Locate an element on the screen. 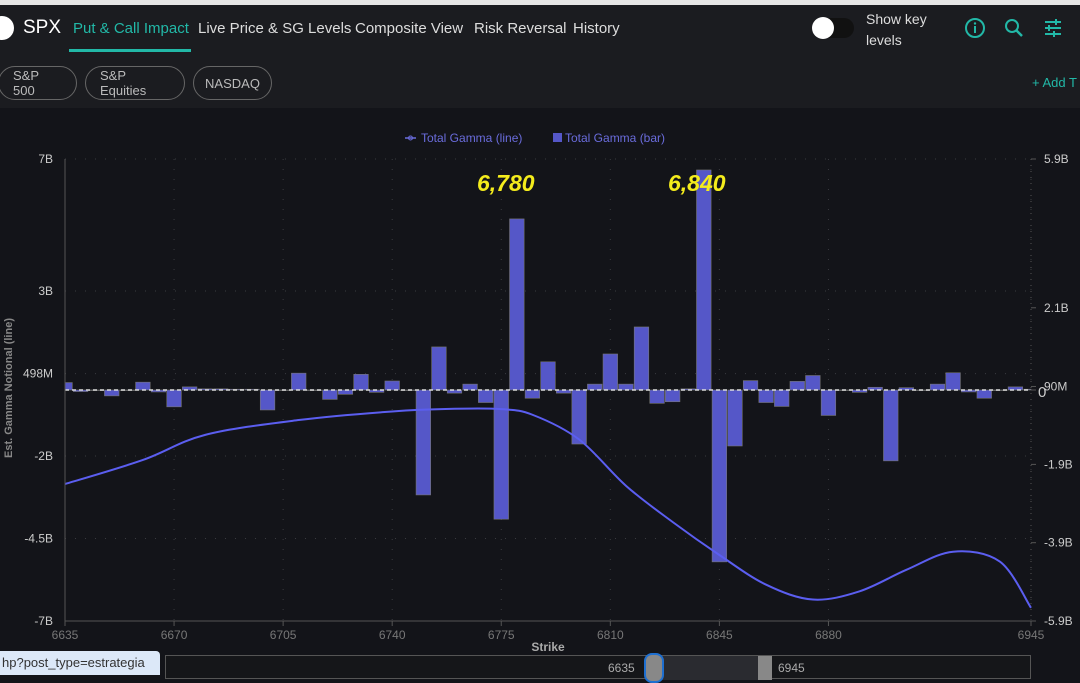 The image size is (1080, 683). legend: Total Gamma (line) Total Gamma (bar) is located at coordinates (535, 138).